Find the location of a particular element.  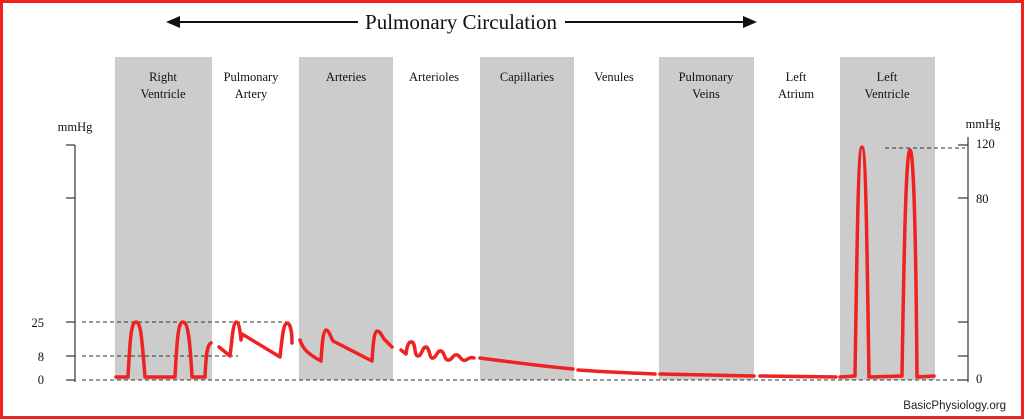

waveform-pulmonary-veins is located at coordinates (707, 375).